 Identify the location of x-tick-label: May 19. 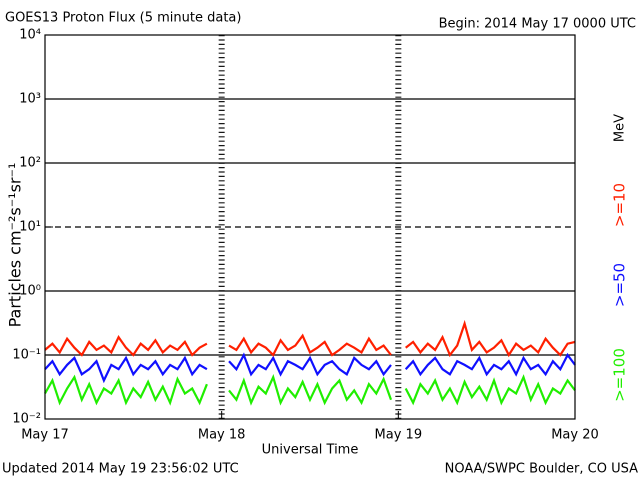
(399, 435).